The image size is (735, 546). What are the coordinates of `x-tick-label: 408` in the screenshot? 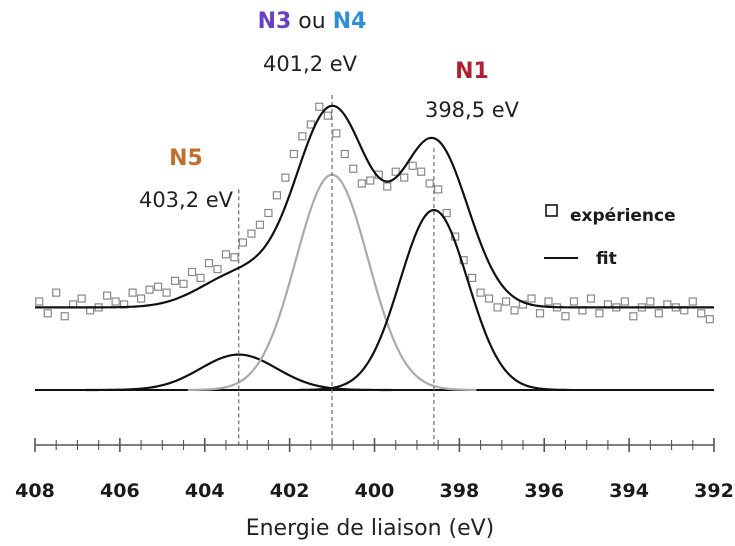 It's located at (35, 491).